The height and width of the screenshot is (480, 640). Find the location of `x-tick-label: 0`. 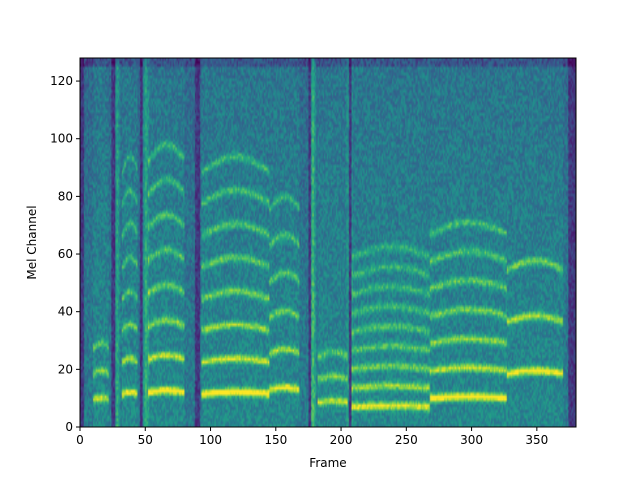

x-tick-label: 0 is located at coordinates (80, 440).